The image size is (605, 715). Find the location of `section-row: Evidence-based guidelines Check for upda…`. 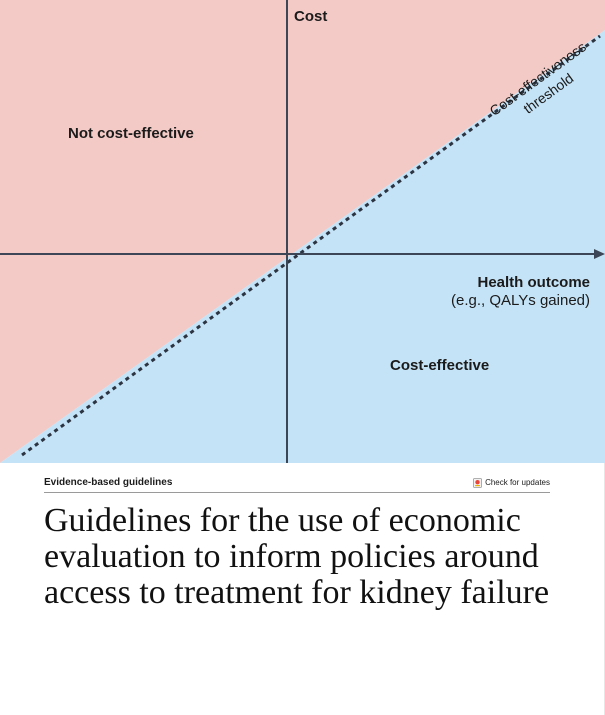

section-row: Evidence-based guidelines Check for upda… is located at coordinates (297, 478).